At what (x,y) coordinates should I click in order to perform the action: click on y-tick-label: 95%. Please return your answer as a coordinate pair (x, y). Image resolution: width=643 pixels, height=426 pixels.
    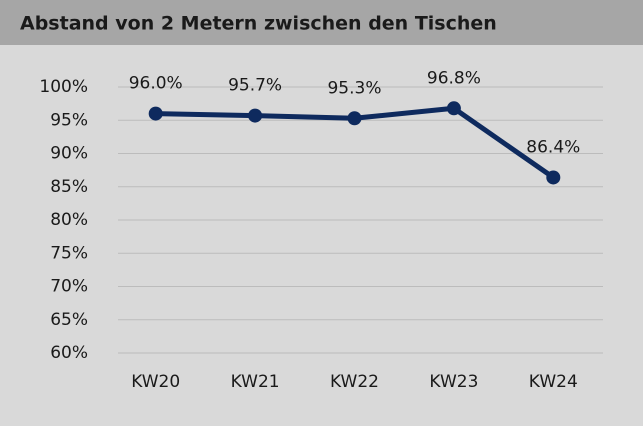
    Looking at the image, I should click on (69, 120).